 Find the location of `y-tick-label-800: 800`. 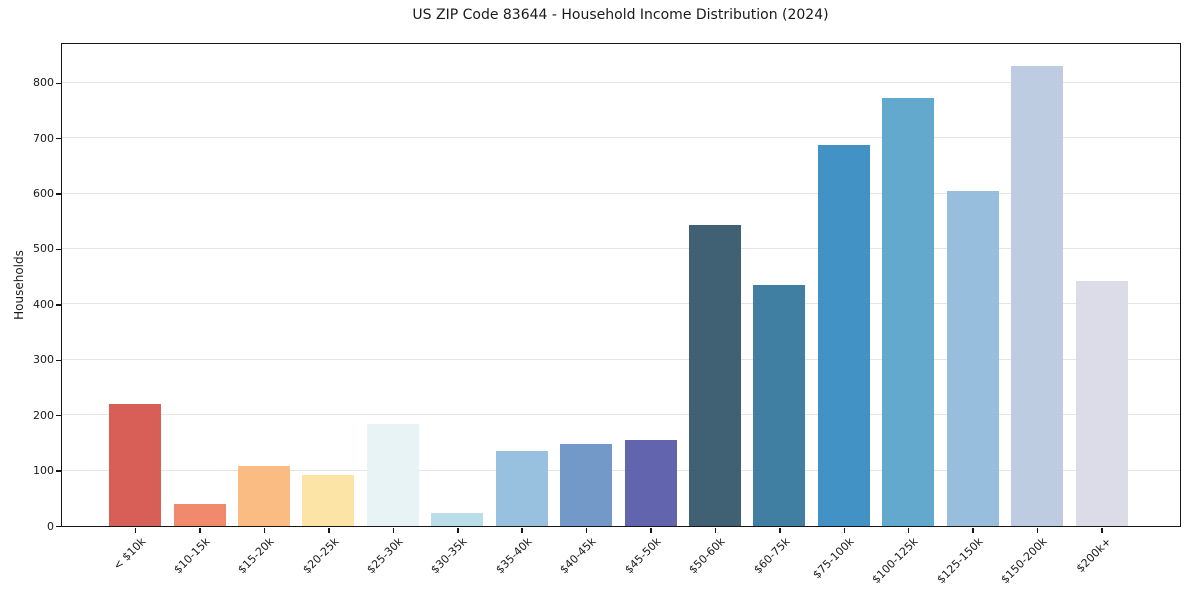

y-tick-label-800: 800 is located at coordinates (43, 83).